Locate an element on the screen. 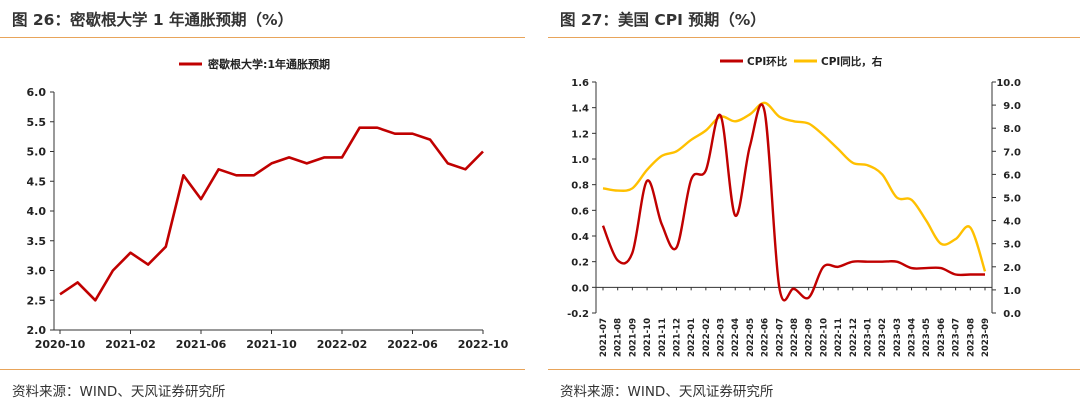  y2-tick-label: 10.0 is located at coordinates (1008, 83).